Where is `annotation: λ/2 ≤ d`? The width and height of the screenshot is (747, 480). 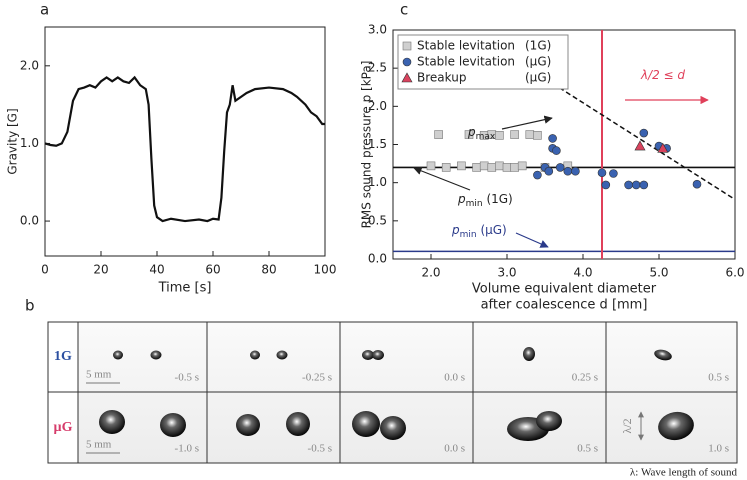
annotation: λ/2 ≤ d is located at coordinates (662, 75).